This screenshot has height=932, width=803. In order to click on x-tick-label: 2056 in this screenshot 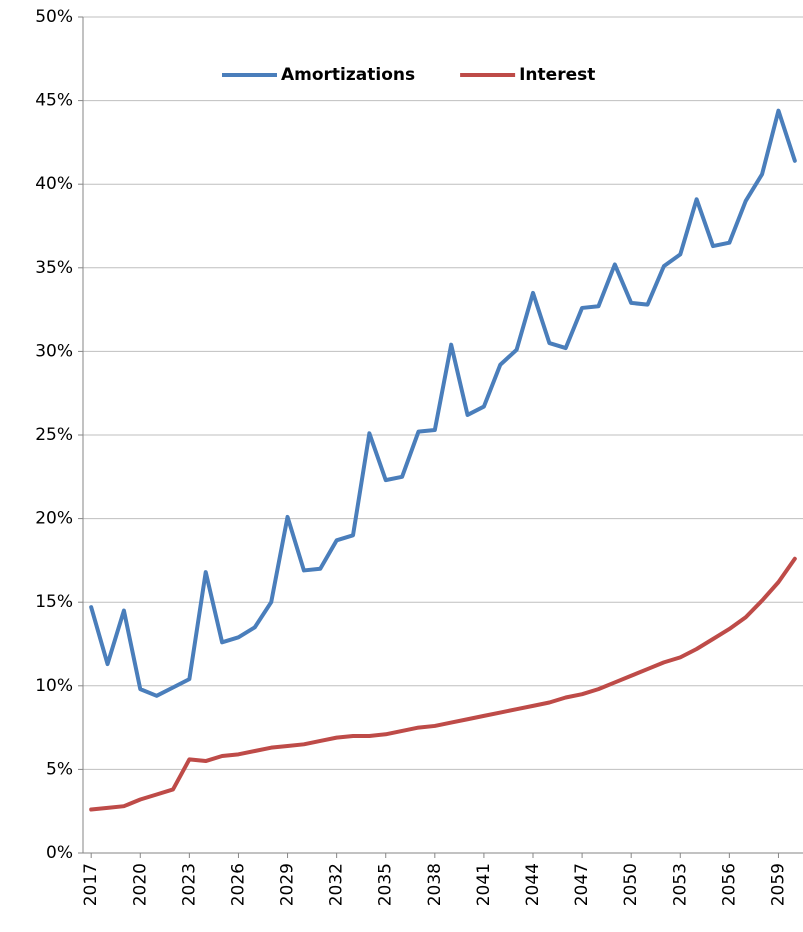, I will do `click(729, 884)`.